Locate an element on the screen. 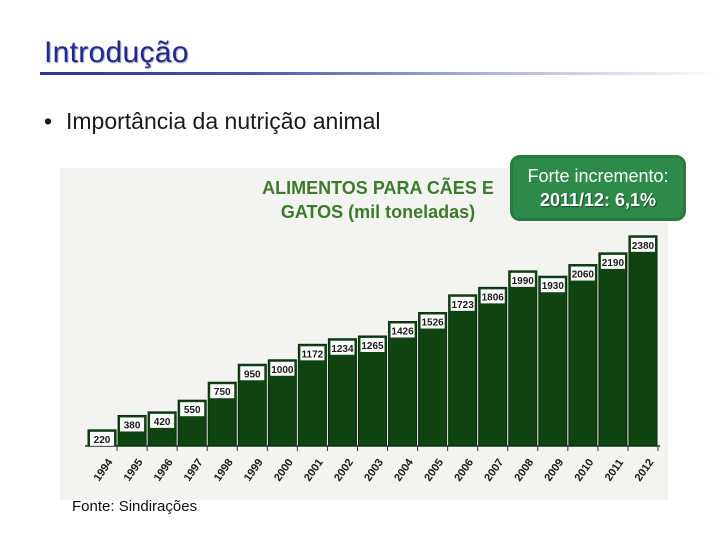 The image size is (720, 540). value-label: 750 is located at coordinates (222, 392).